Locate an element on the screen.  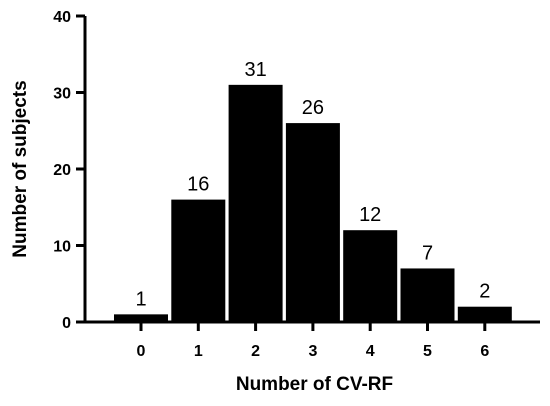
x-tick-label: 0 is located at coordinates (141, 351).